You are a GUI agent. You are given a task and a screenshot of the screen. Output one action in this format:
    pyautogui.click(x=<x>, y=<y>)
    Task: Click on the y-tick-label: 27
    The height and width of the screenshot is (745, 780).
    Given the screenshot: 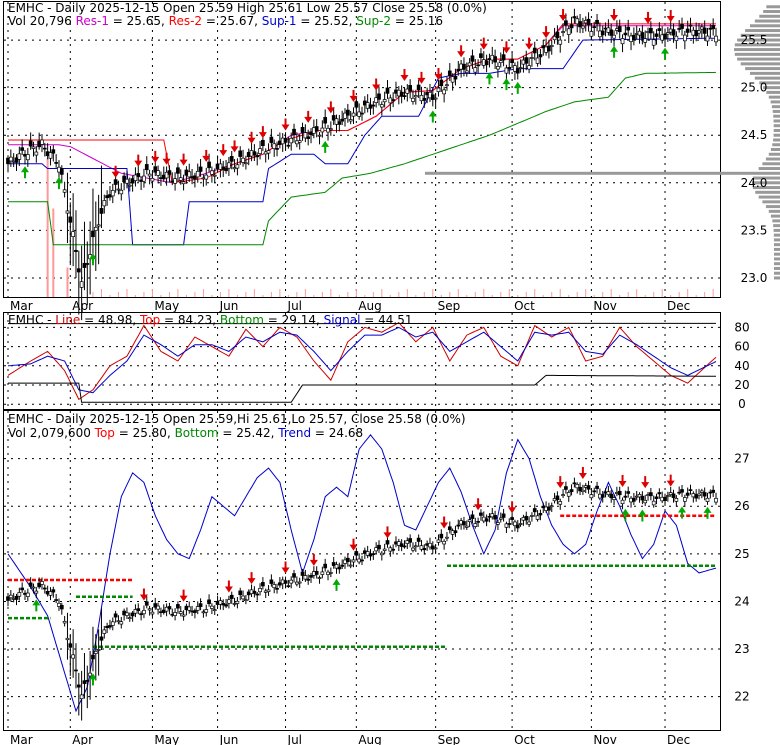 What is the action you would take?
    pyautogui.click(x=741, y=459)
    